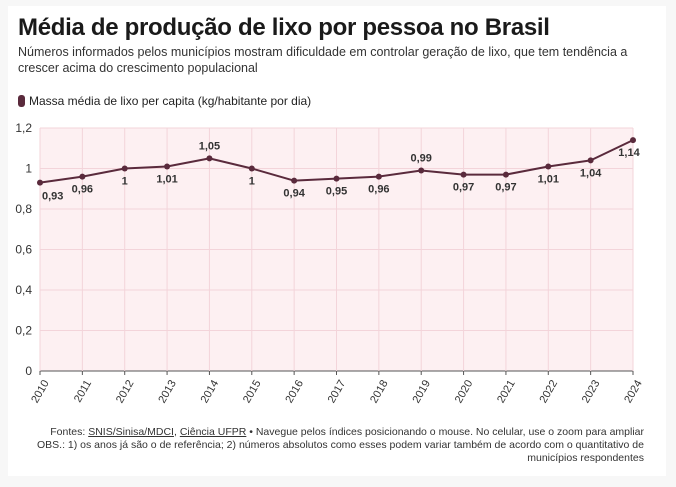 Image resolution: width=676 pixels, height=487 pixels. I want to click on x-tick-label: 2017, so click(337, 391).